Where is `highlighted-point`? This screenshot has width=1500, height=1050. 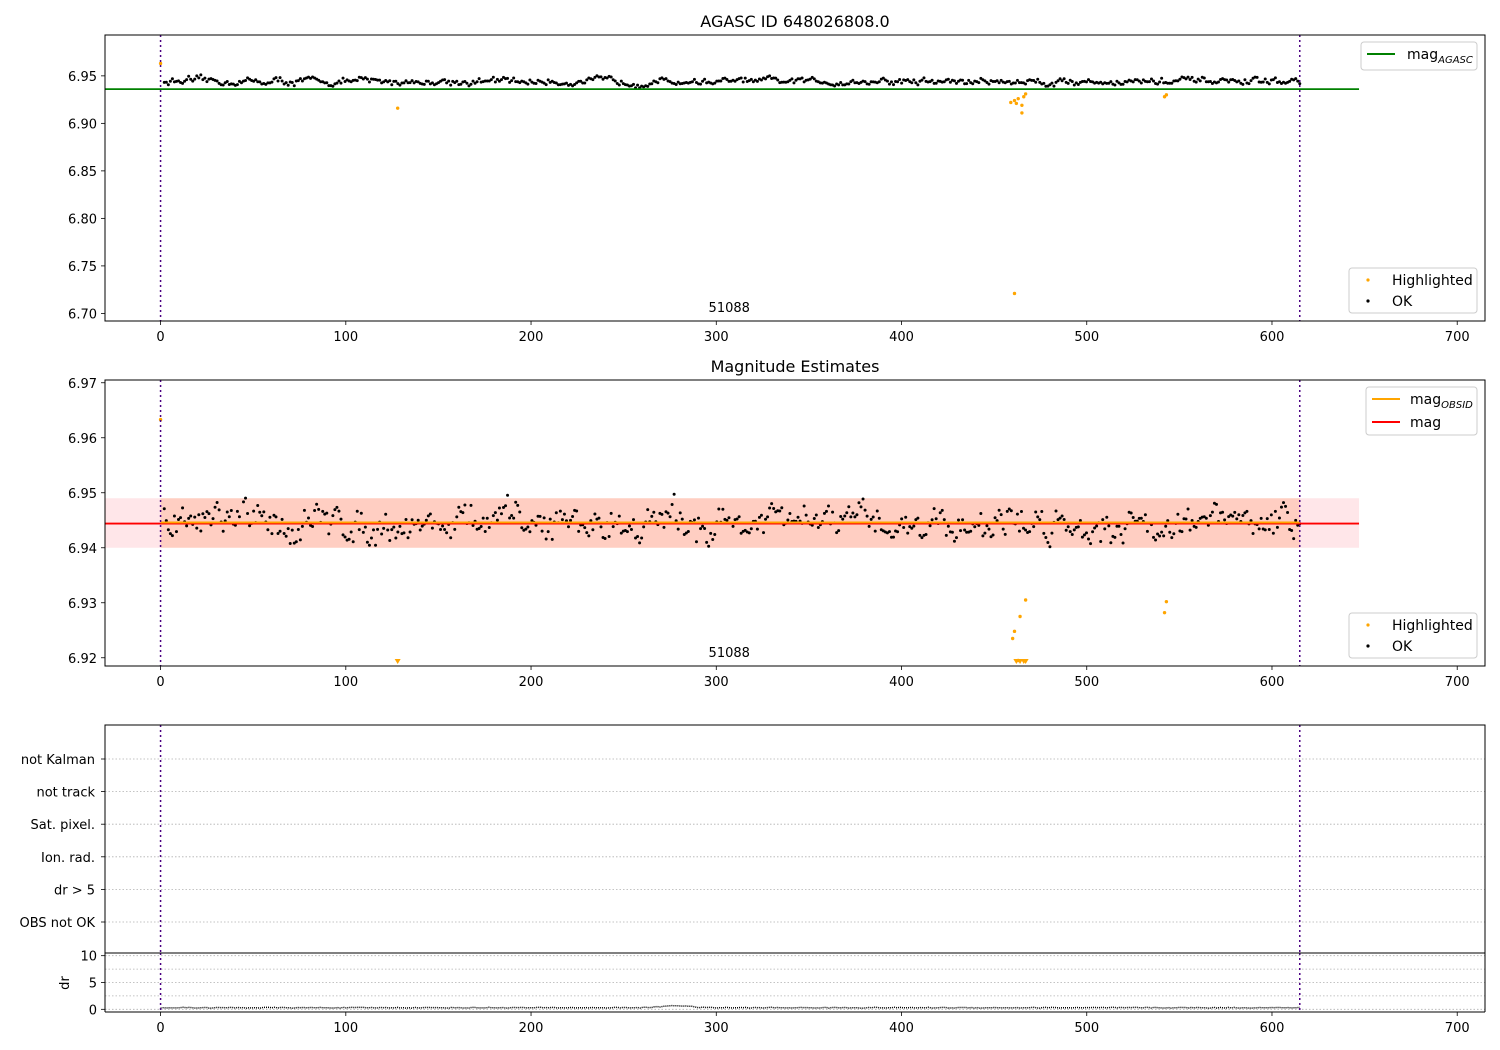 highlighted-point is located at coordinates (1014, 631).